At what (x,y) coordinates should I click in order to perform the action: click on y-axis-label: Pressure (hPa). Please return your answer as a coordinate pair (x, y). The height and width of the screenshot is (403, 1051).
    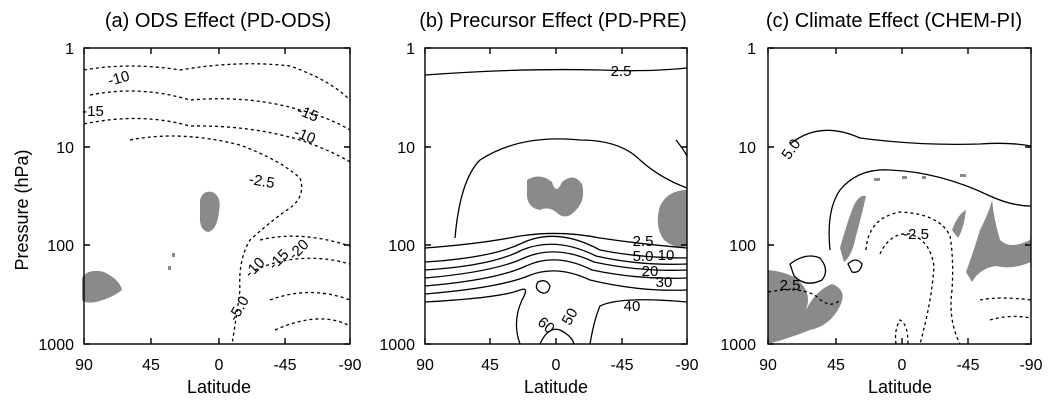
    Looking at the image, I should click on (22, 209).